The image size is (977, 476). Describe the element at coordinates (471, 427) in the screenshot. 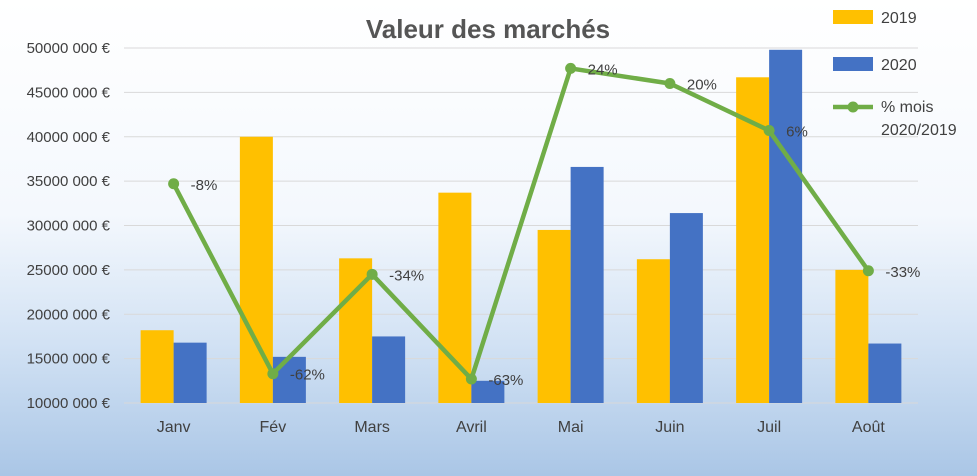

I see `x-tick-label: Avril` at that location.